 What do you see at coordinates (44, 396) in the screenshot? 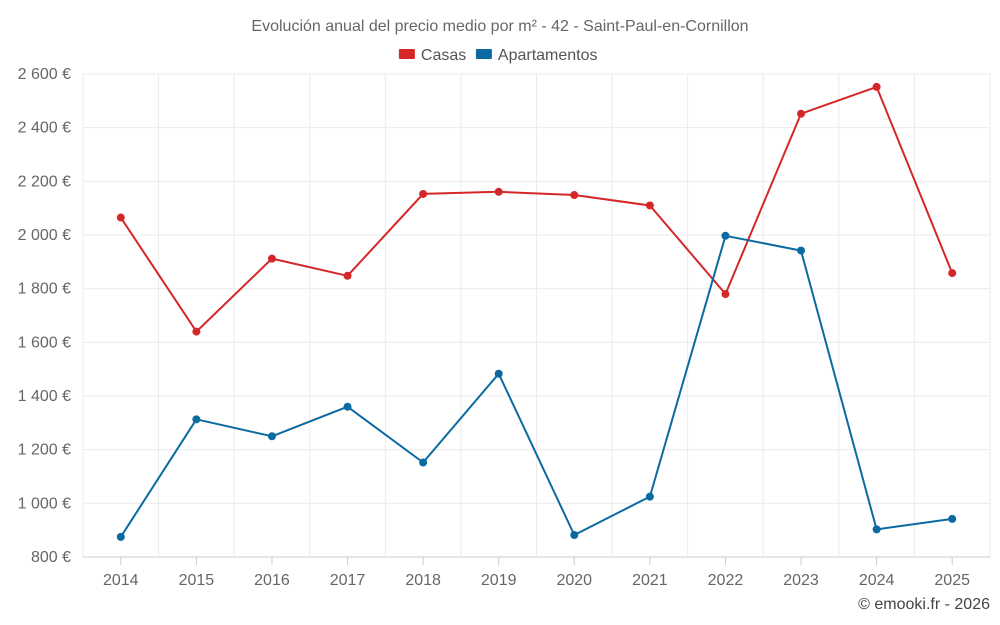
I see `y-tick-label: 1 400 €` at bounding box center [44, 396].